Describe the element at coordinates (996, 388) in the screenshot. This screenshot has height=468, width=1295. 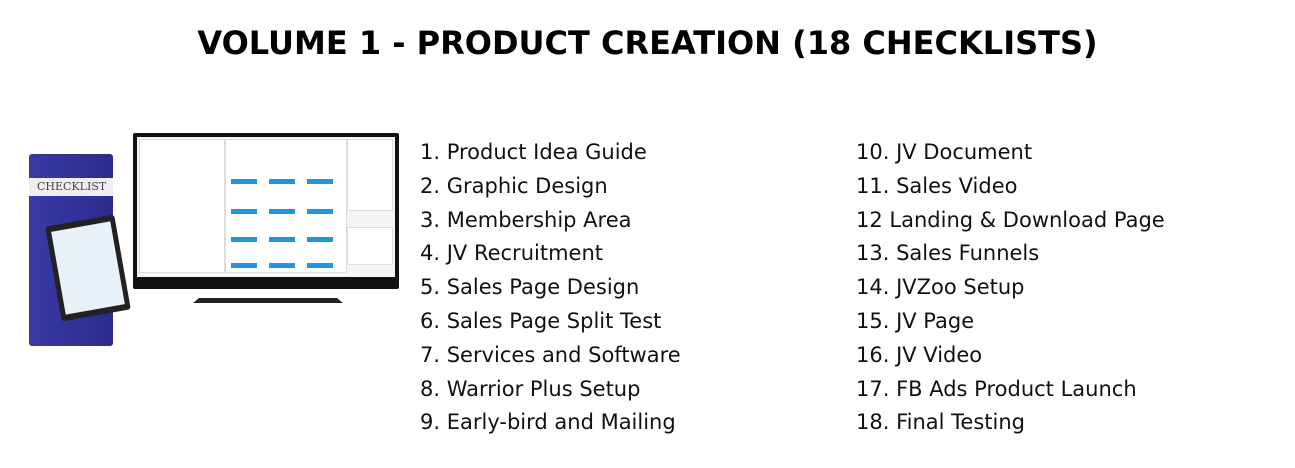
I see `list-item: 17. FB Ads Product Launch` at that location.